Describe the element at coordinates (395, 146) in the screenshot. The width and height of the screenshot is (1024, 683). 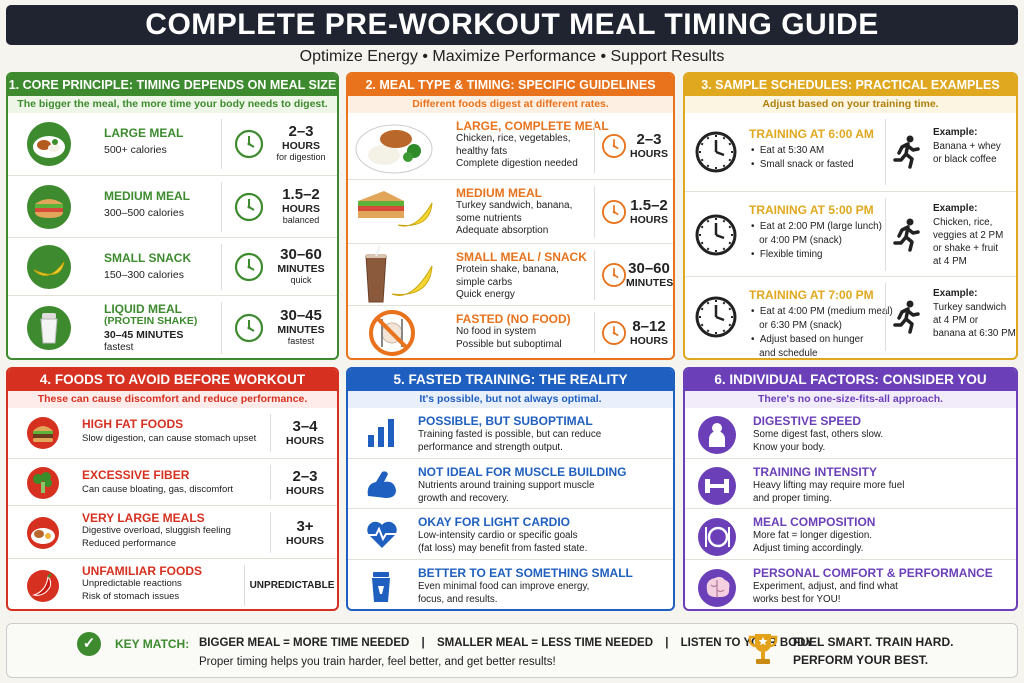
I see `chicken-plate-icon` at that location.